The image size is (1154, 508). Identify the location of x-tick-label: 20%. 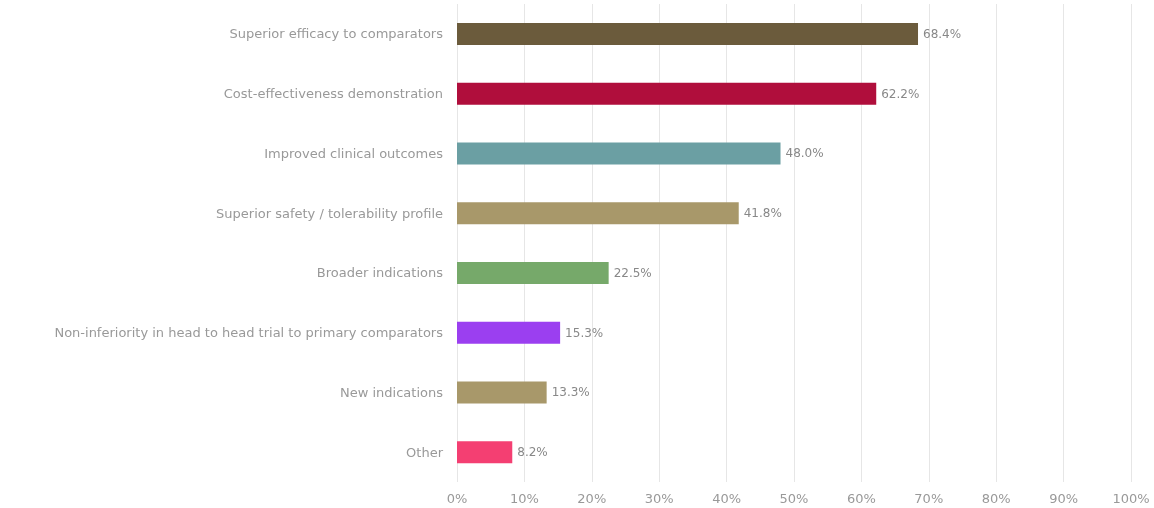
(592, 498).